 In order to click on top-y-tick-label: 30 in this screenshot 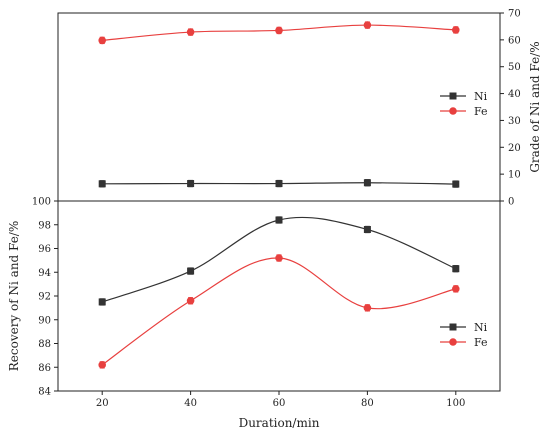, I will do `click(514, 121)`.